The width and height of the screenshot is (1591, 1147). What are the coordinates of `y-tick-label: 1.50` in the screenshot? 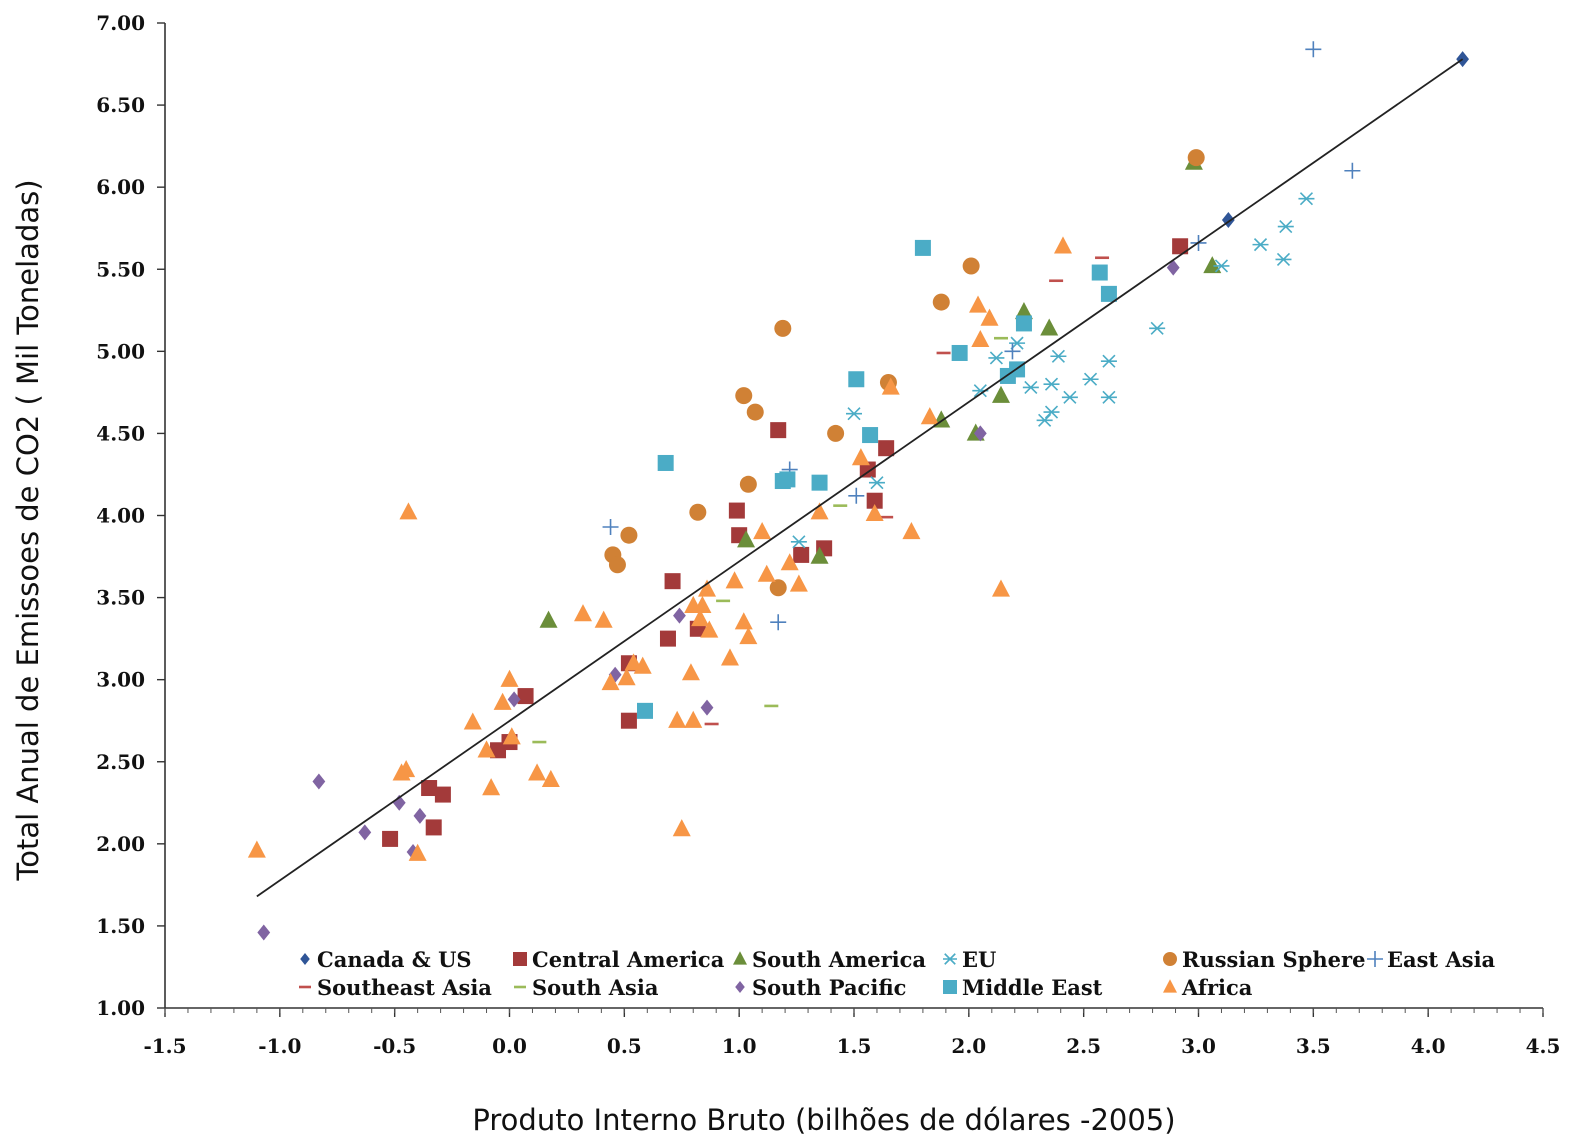 It's located at (120, 926).